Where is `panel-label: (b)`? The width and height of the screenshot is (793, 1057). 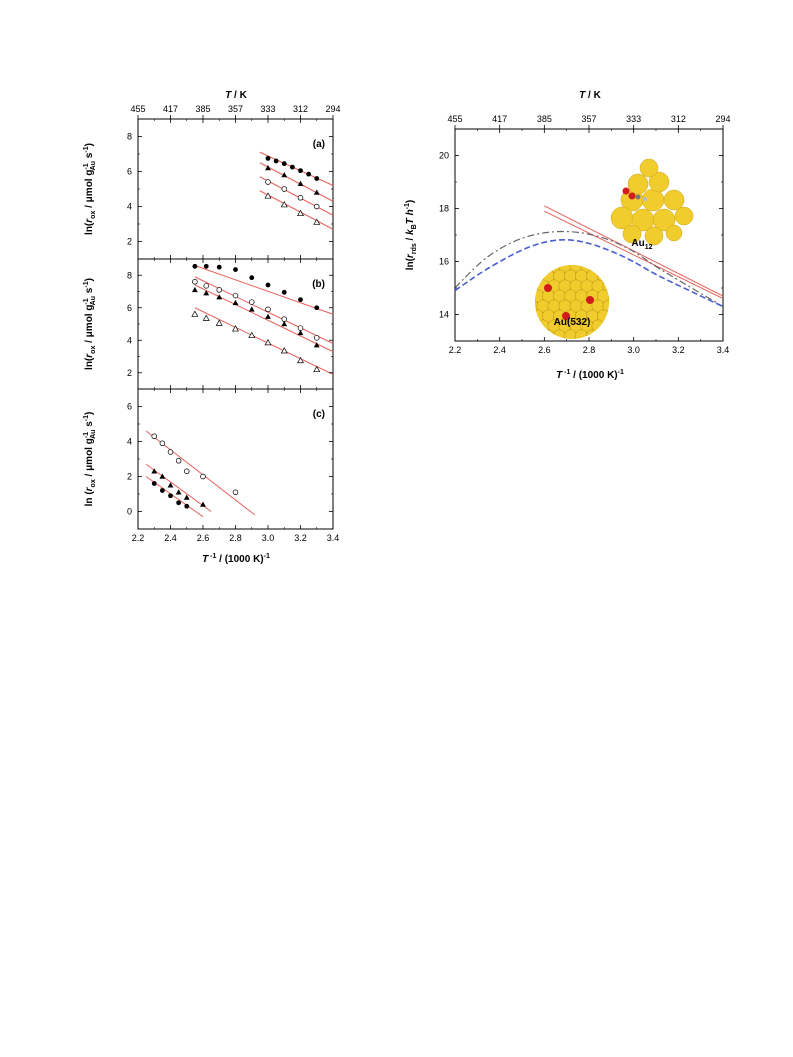 panel-label: (b) is located at coordinates (318, 284).